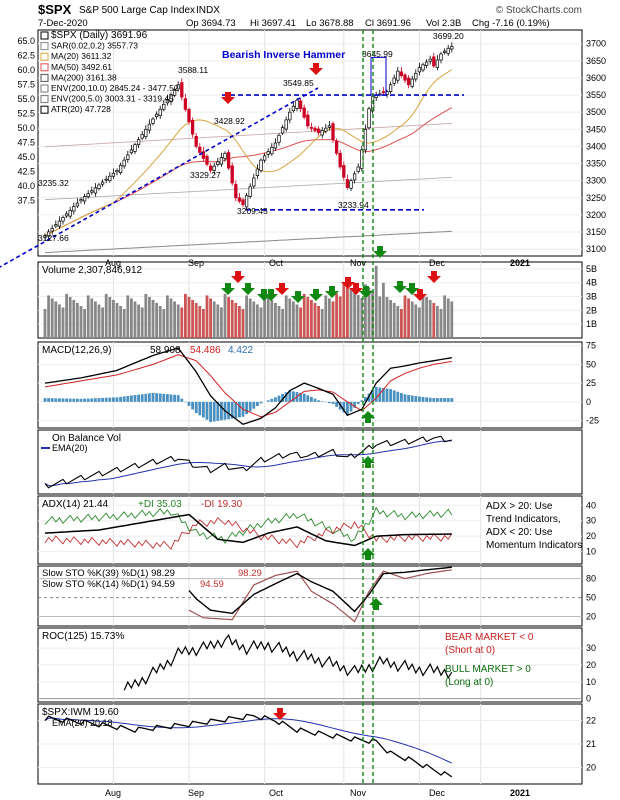  What do you see at coordinates (489, 637) in the screenshot?
I see `bear-note-1: BEAR MARKET < 0` at bounding box center [489, 637].